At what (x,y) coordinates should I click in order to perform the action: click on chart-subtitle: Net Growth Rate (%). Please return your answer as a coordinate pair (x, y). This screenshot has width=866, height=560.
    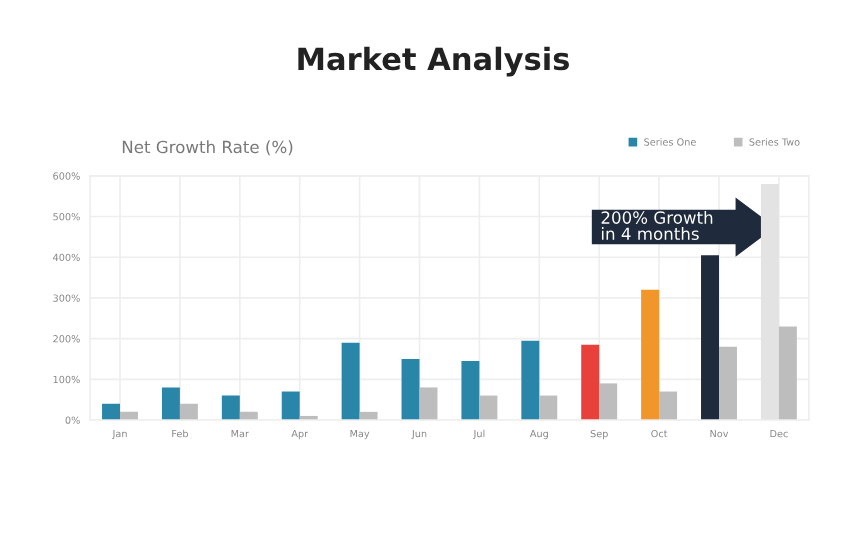
    Looking at the image, I should click on (207, 148).